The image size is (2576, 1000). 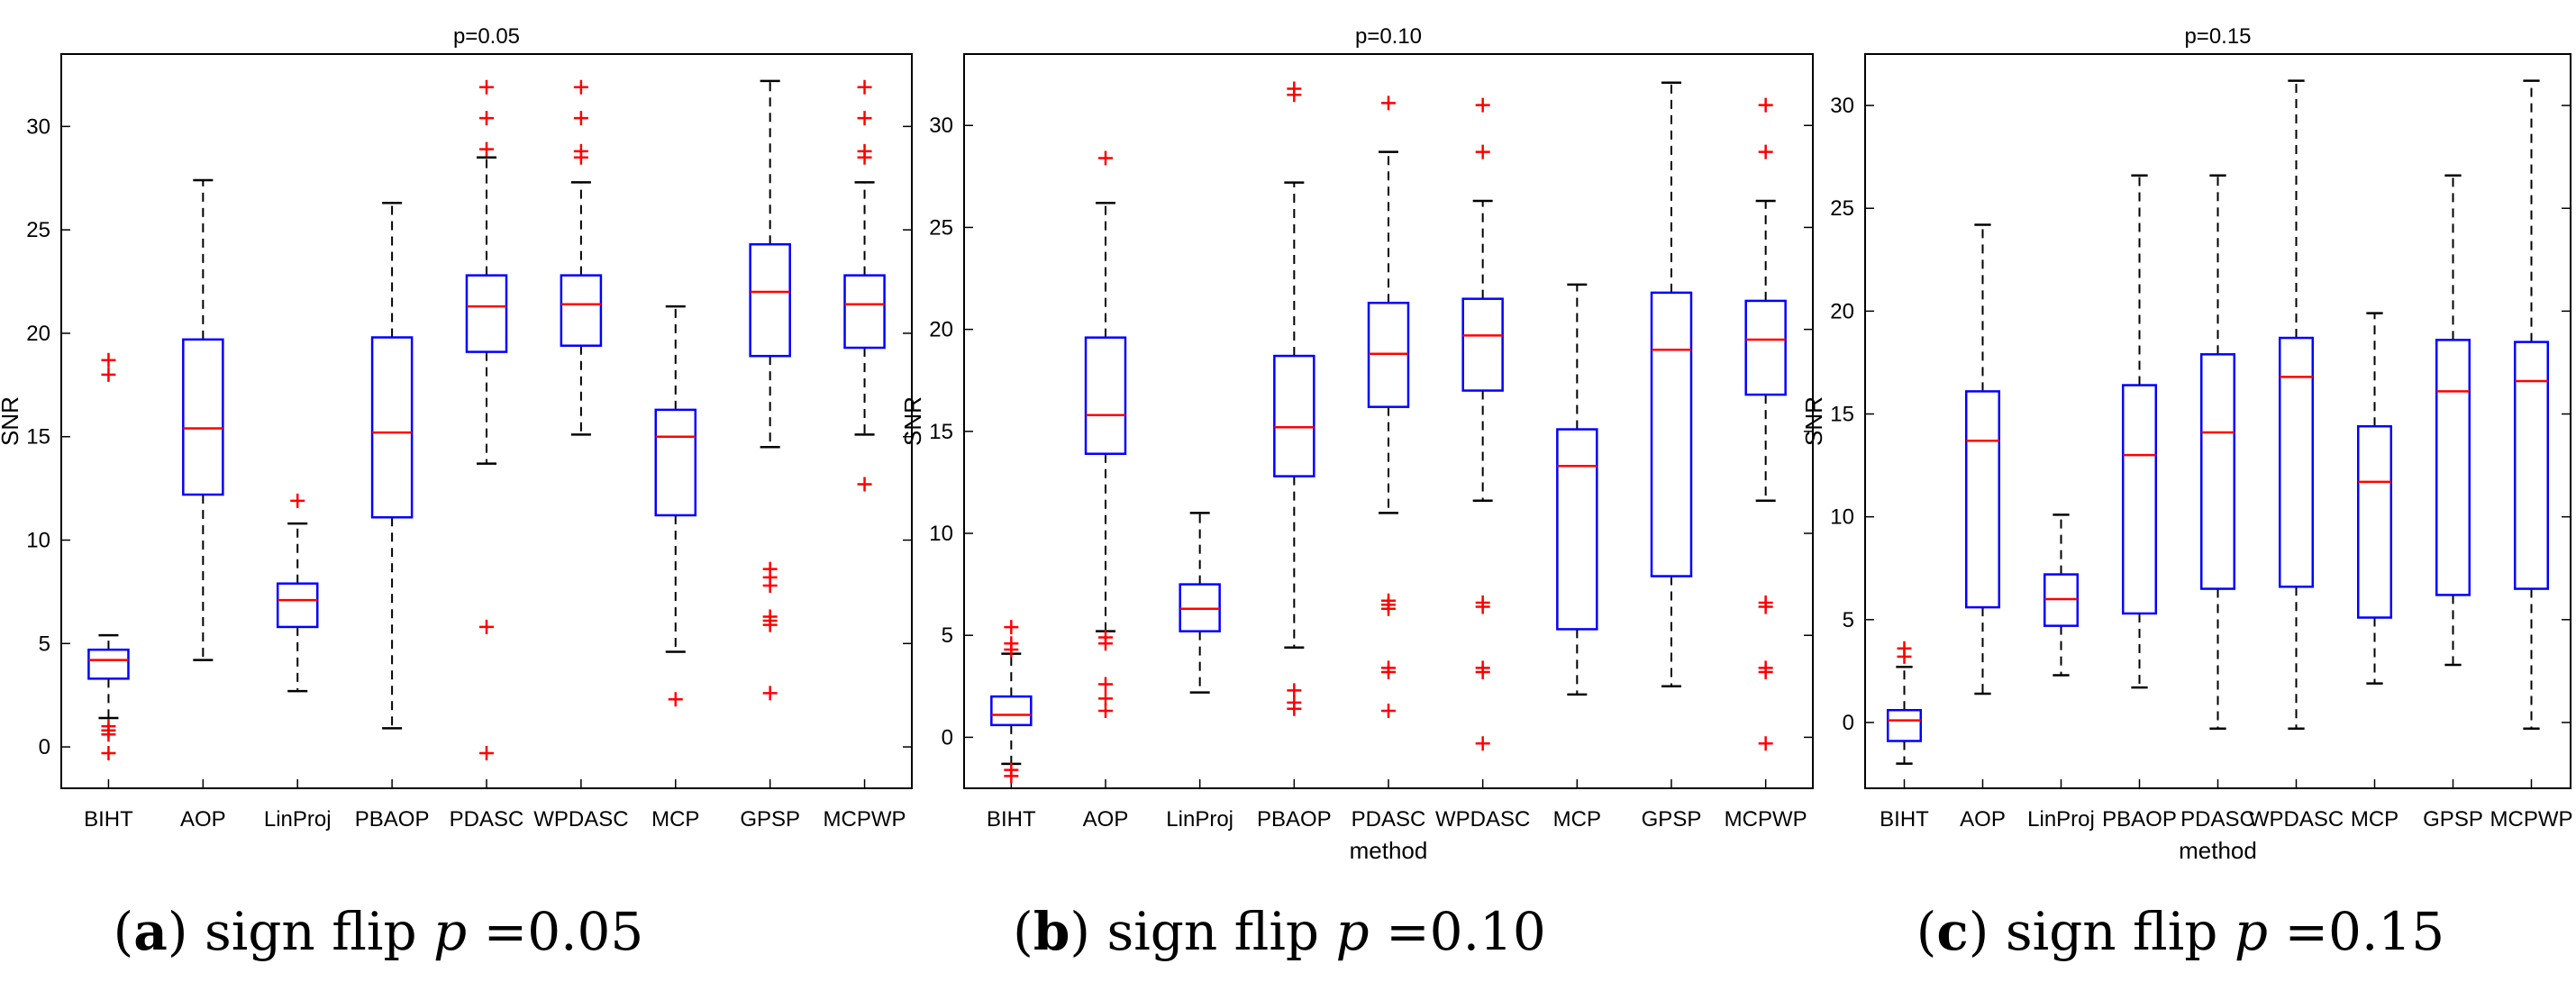 I want to click on caption-c: (c) sign flip p =0.15, so click(x=2180, y=932).